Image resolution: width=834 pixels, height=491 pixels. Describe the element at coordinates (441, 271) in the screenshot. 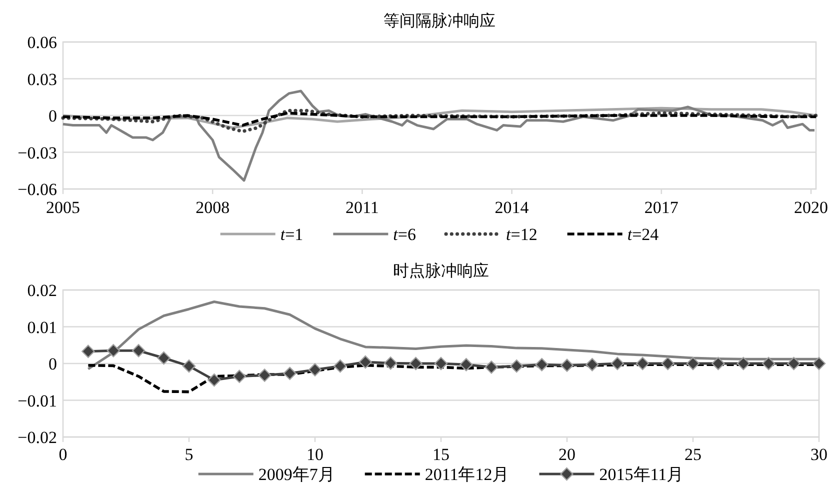

I see `title: 时点脉冲响应` at that location.